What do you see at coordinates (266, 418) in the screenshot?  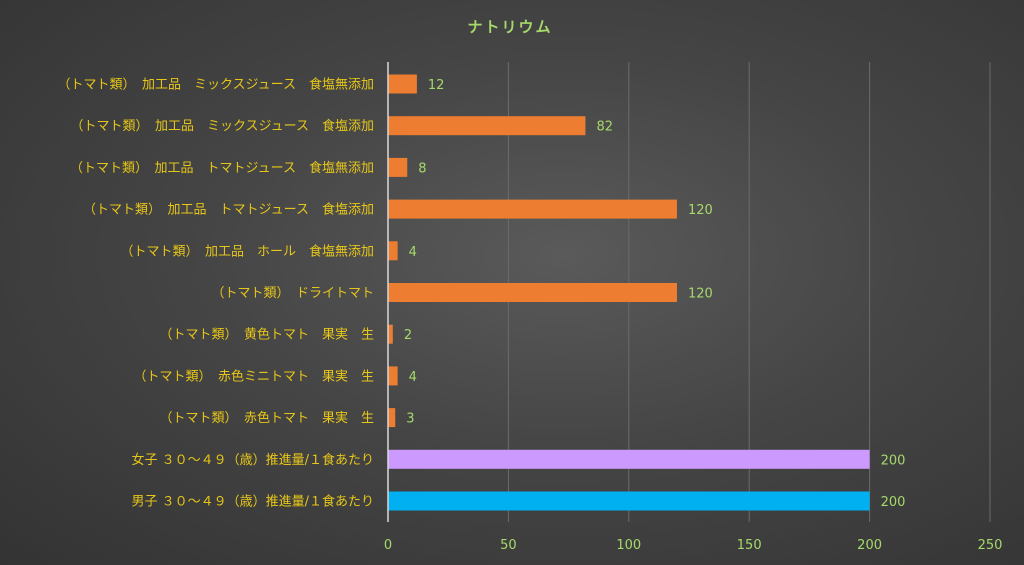 I see `category-label: （トマト類） 赤色トマト 果実 生` at bounding box center [266, 418].